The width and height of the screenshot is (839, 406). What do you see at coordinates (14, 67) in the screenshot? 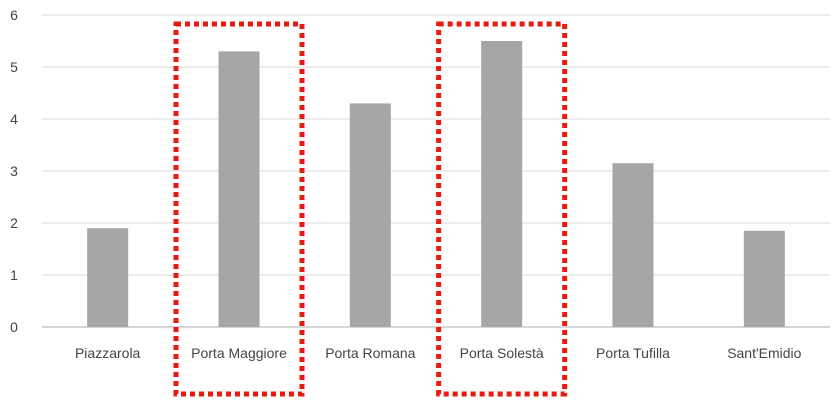
I see `y-tick-label: 5` at bounding box center [14, 67].